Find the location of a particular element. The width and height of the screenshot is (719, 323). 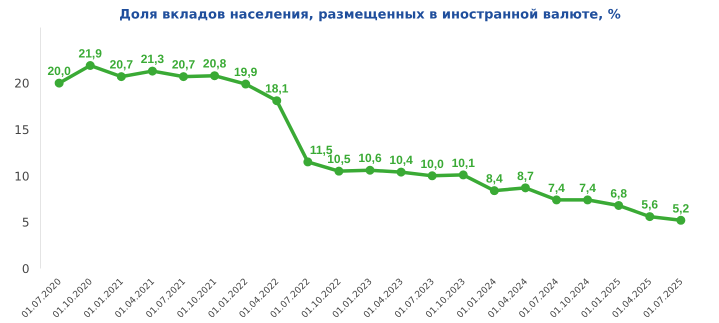

data-label: 10,6 is located at coordinates (370, 158).